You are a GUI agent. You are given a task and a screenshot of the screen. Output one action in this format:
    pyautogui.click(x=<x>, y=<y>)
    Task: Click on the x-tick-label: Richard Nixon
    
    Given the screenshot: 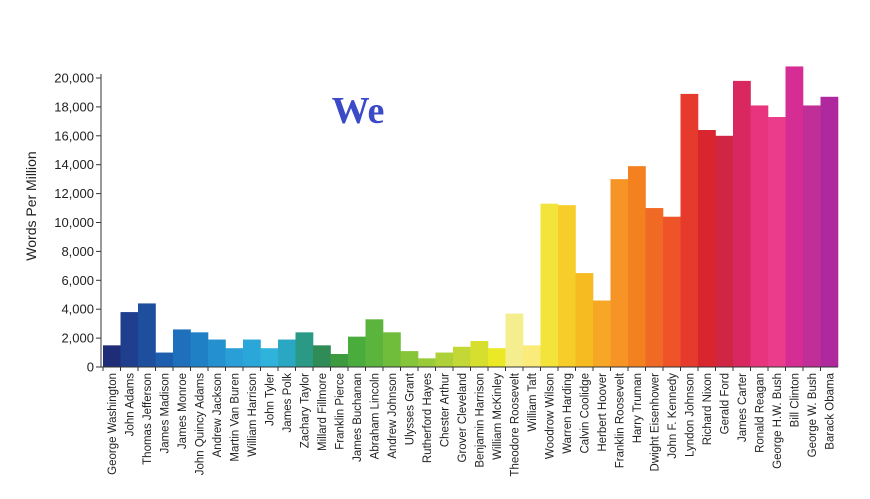 What is the action you would take?
    pyautogui.click(x=708, y=409)
    